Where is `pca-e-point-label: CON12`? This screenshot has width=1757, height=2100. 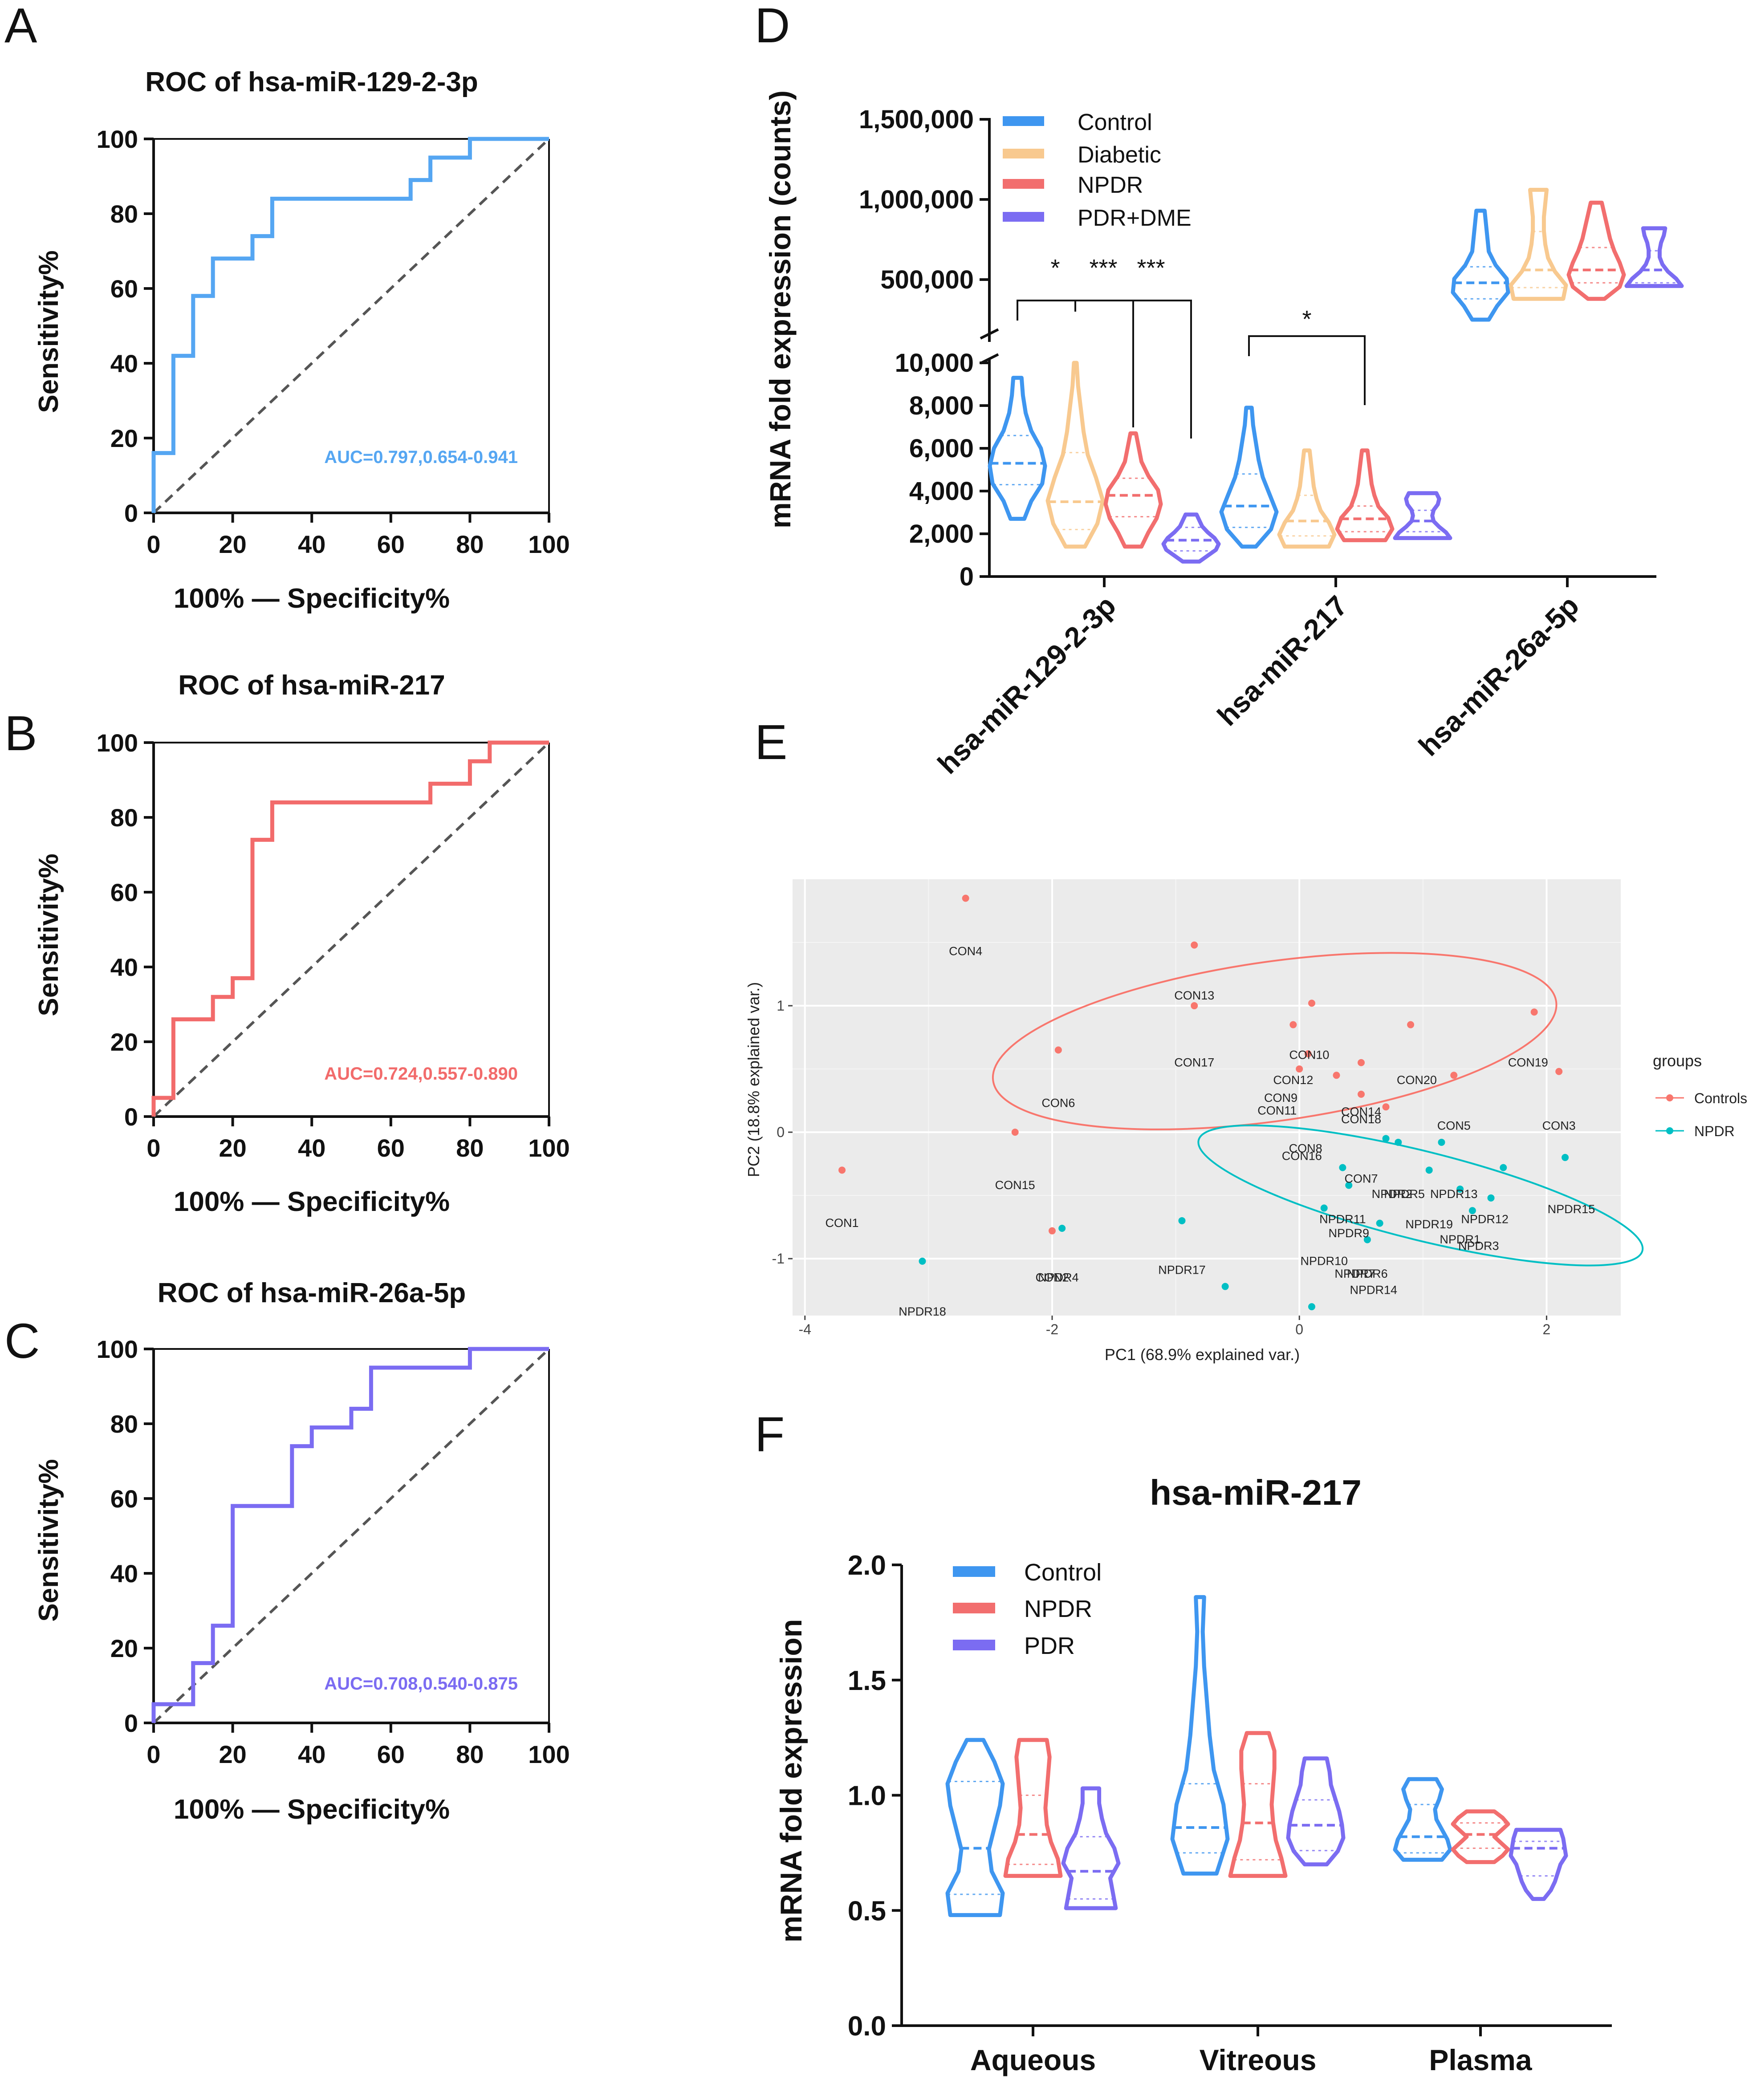
pca-e-point-label: CON12 is located at coordinates (1293, 1080).